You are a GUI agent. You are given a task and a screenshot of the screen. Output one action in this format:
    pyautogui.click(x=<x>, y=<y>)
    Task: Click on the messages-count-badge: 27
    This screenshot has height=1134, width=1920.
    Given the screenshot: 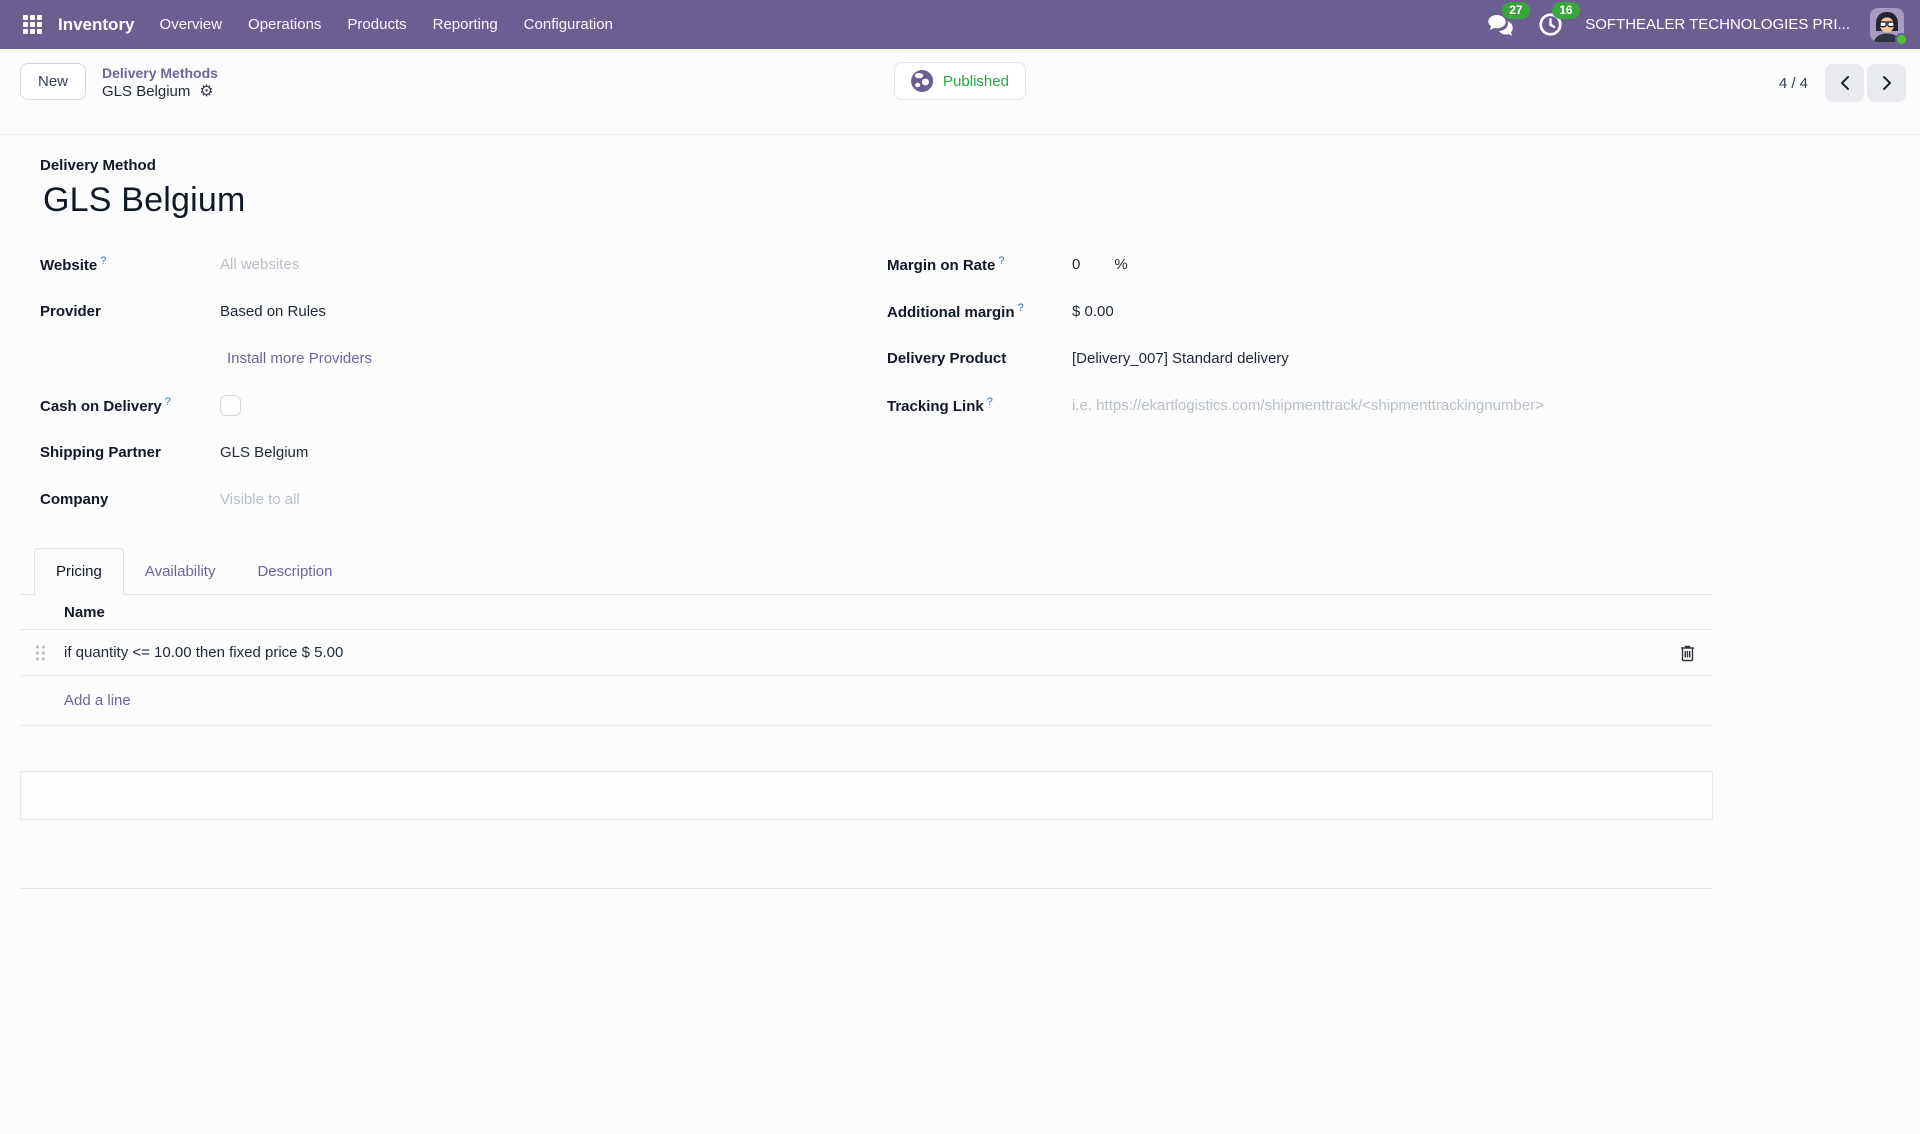 What is the action you would take?
    pyautogui.click(x=1516, y=10)
    